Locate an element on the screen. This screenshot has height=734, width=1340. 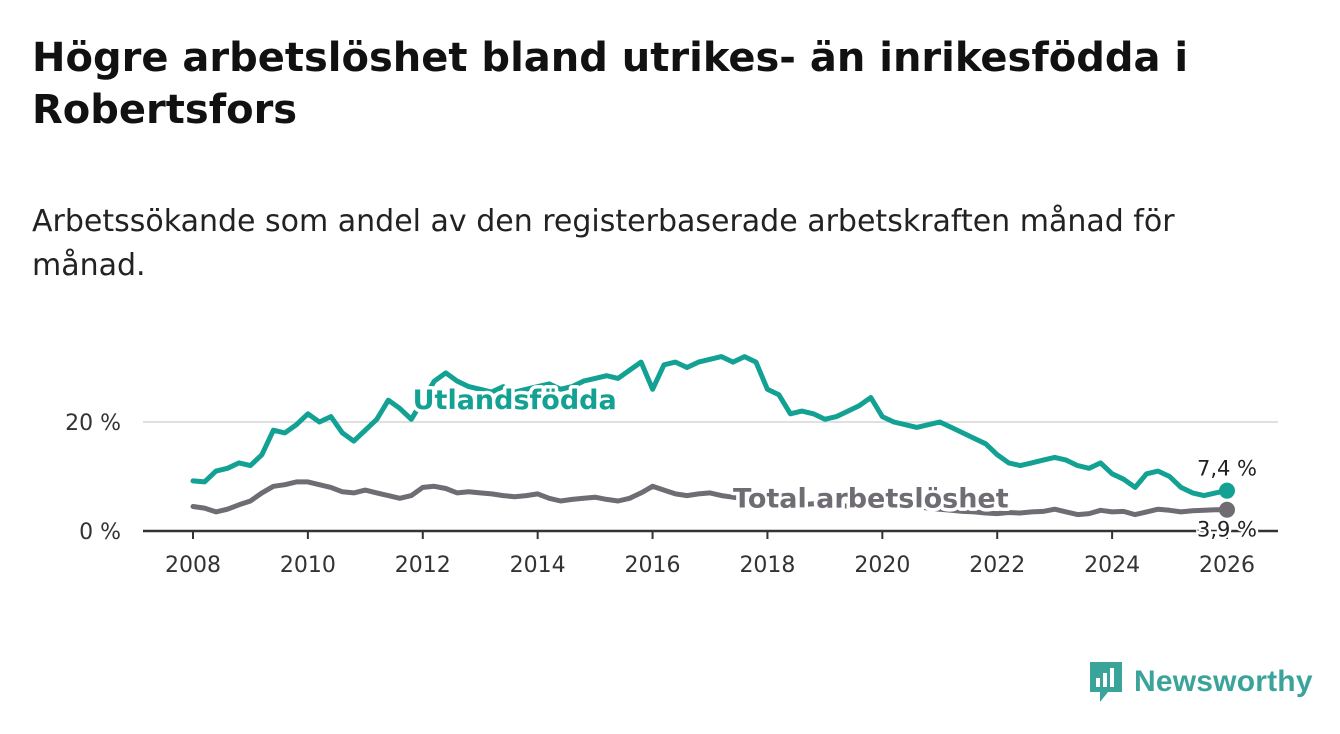
brand-logo: Newsworthy is located at coordinates (1200, 682).